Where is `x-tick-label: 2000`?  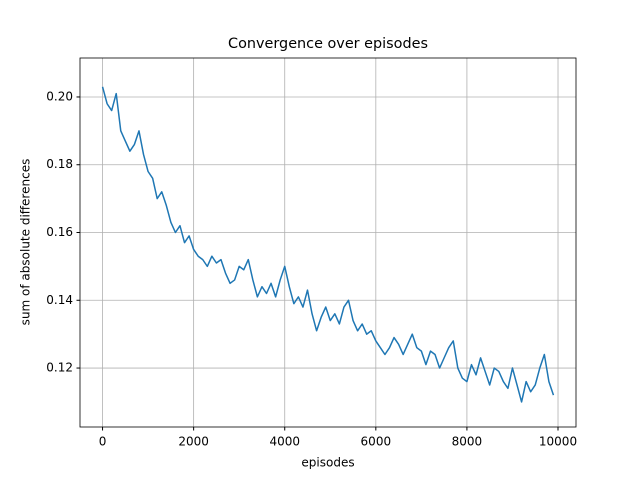 x-tick-label: 2000 is located at coordinates (193, 442).